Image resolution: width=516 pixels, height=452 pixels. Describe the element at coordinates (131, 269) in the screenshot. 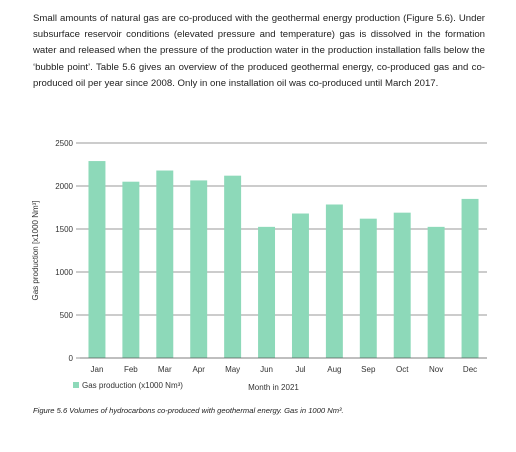

I see `bar-feb` at that location.